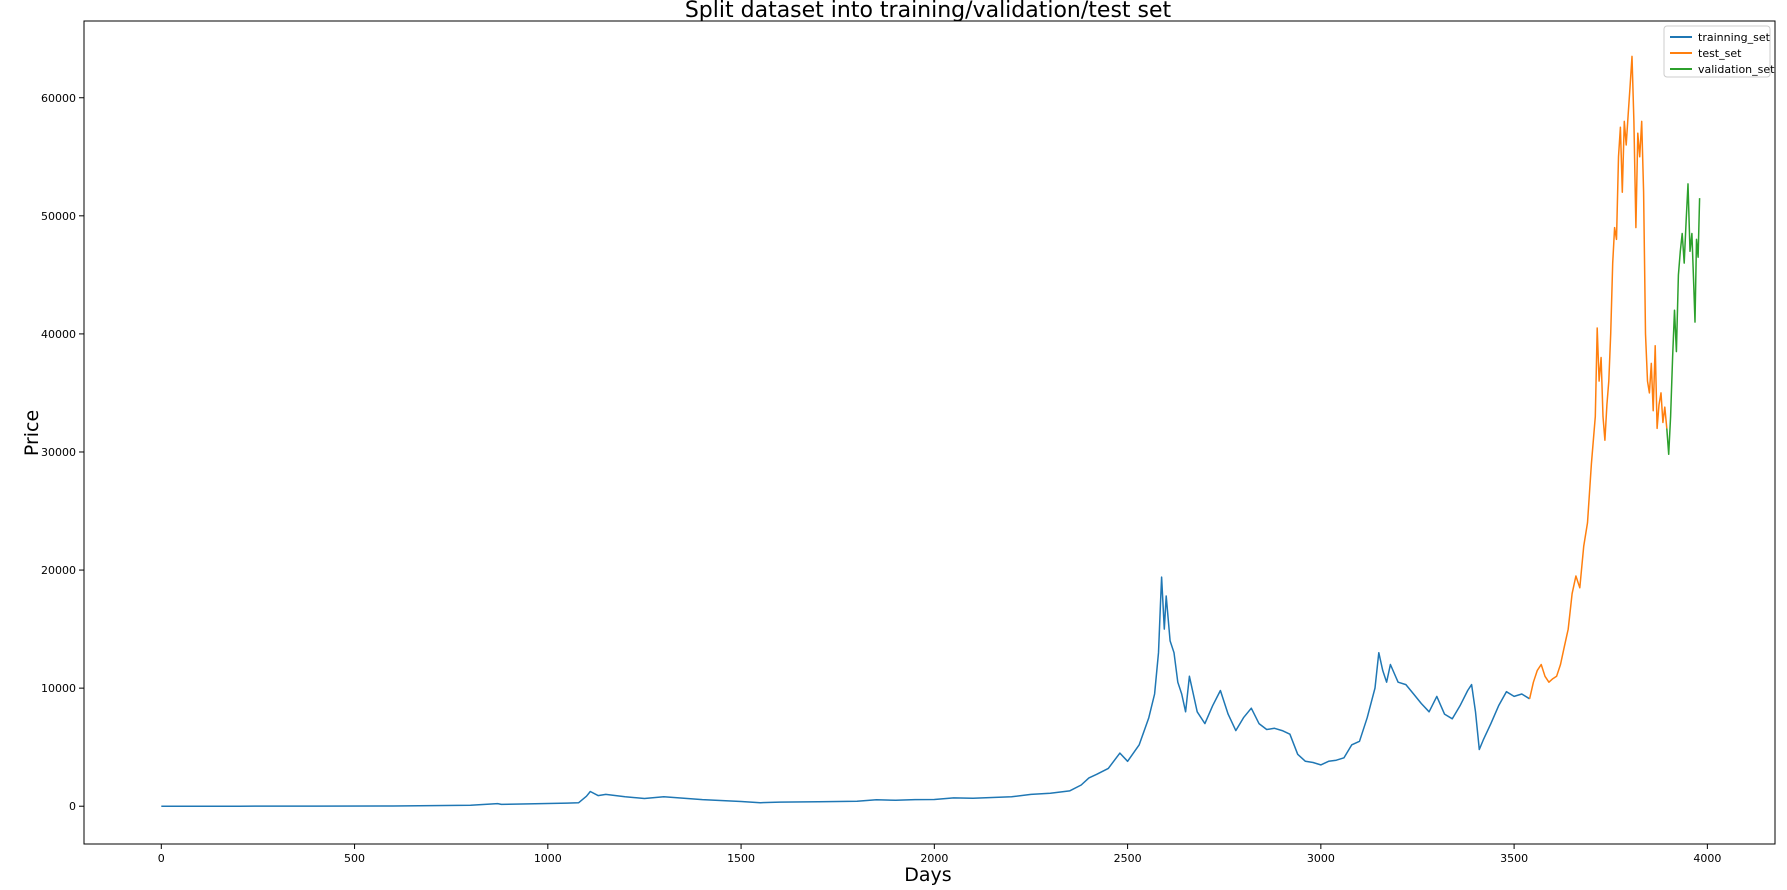 The image size is (1787, 890). I want to click on x-tick-label: 2500, so click(1128, 858).